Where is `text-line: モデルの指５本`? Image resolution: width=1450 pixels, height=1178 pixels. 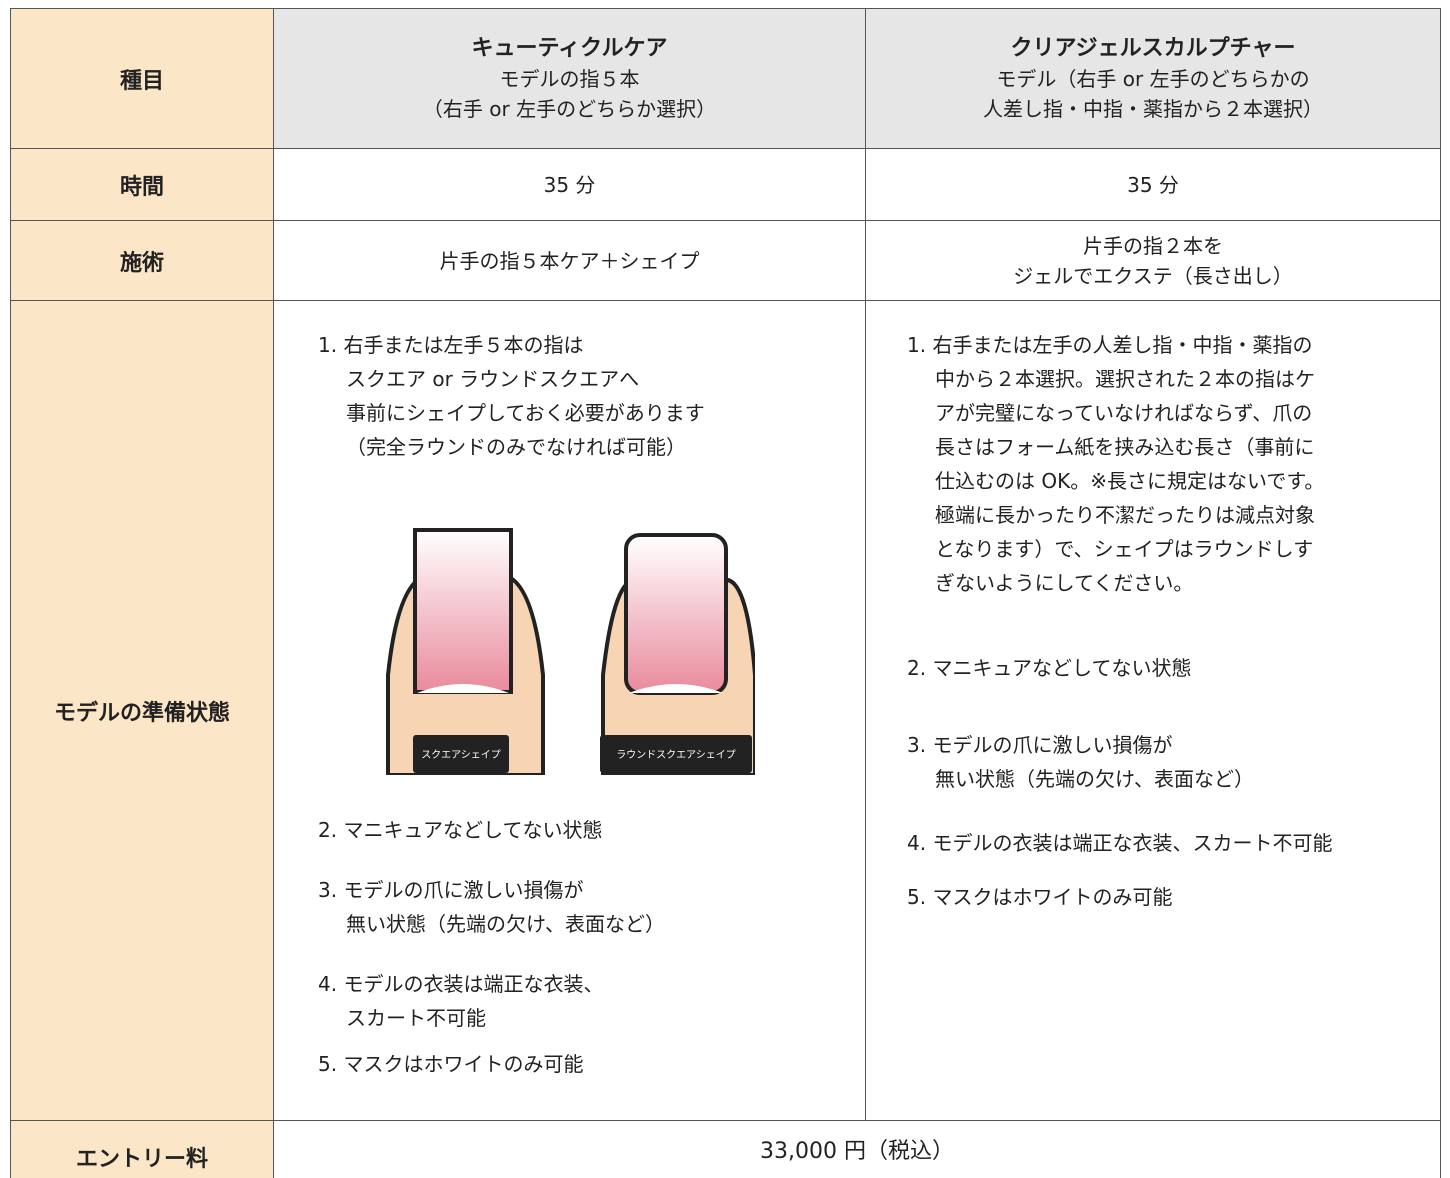
text-line: モデルの指５本 is located at coordinates (569, 78).